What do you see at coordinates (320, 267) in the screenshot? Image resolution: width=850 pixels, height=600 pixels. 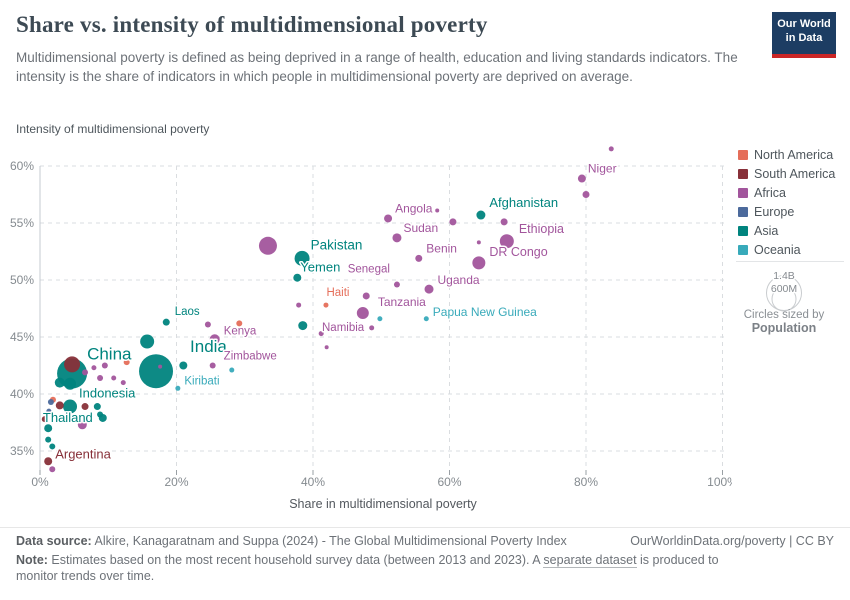 I see `country-label-yemen: Yemen` at bounding box center [320, 267].